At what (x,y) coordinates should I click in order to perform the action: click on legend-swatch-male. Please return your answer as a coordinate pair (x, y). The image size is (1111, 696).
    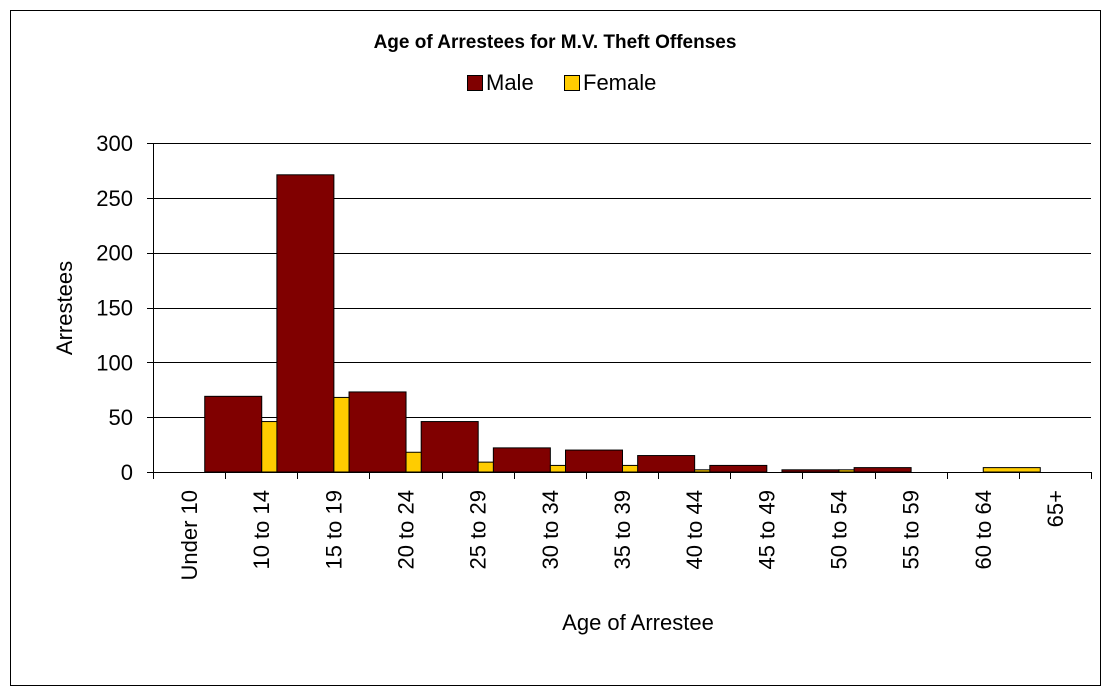
    Looking at the image, I should click on (475, 83).